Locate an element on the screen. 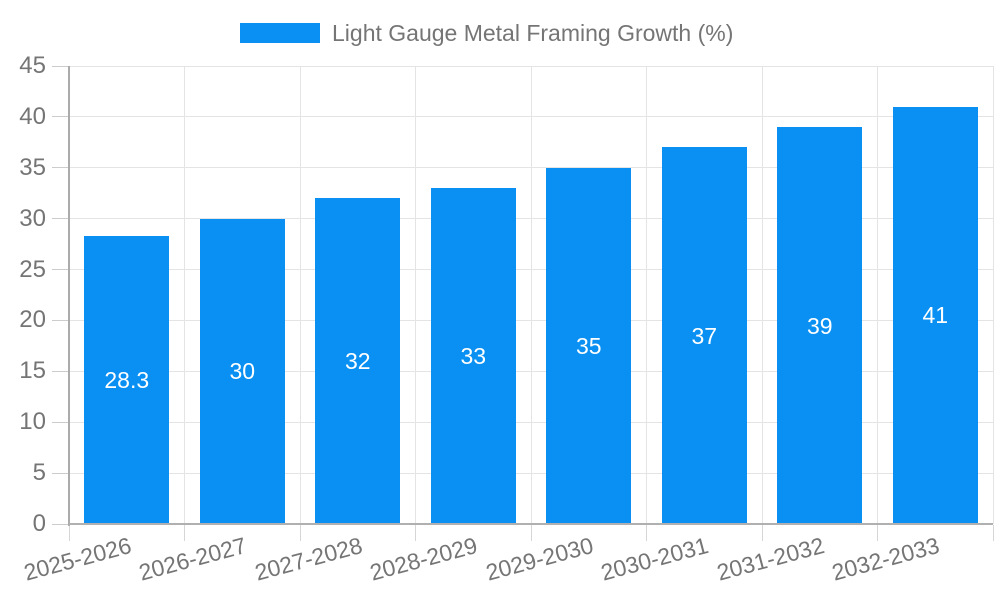  y-axis-label: 45 is located at coordinates (32, 65).